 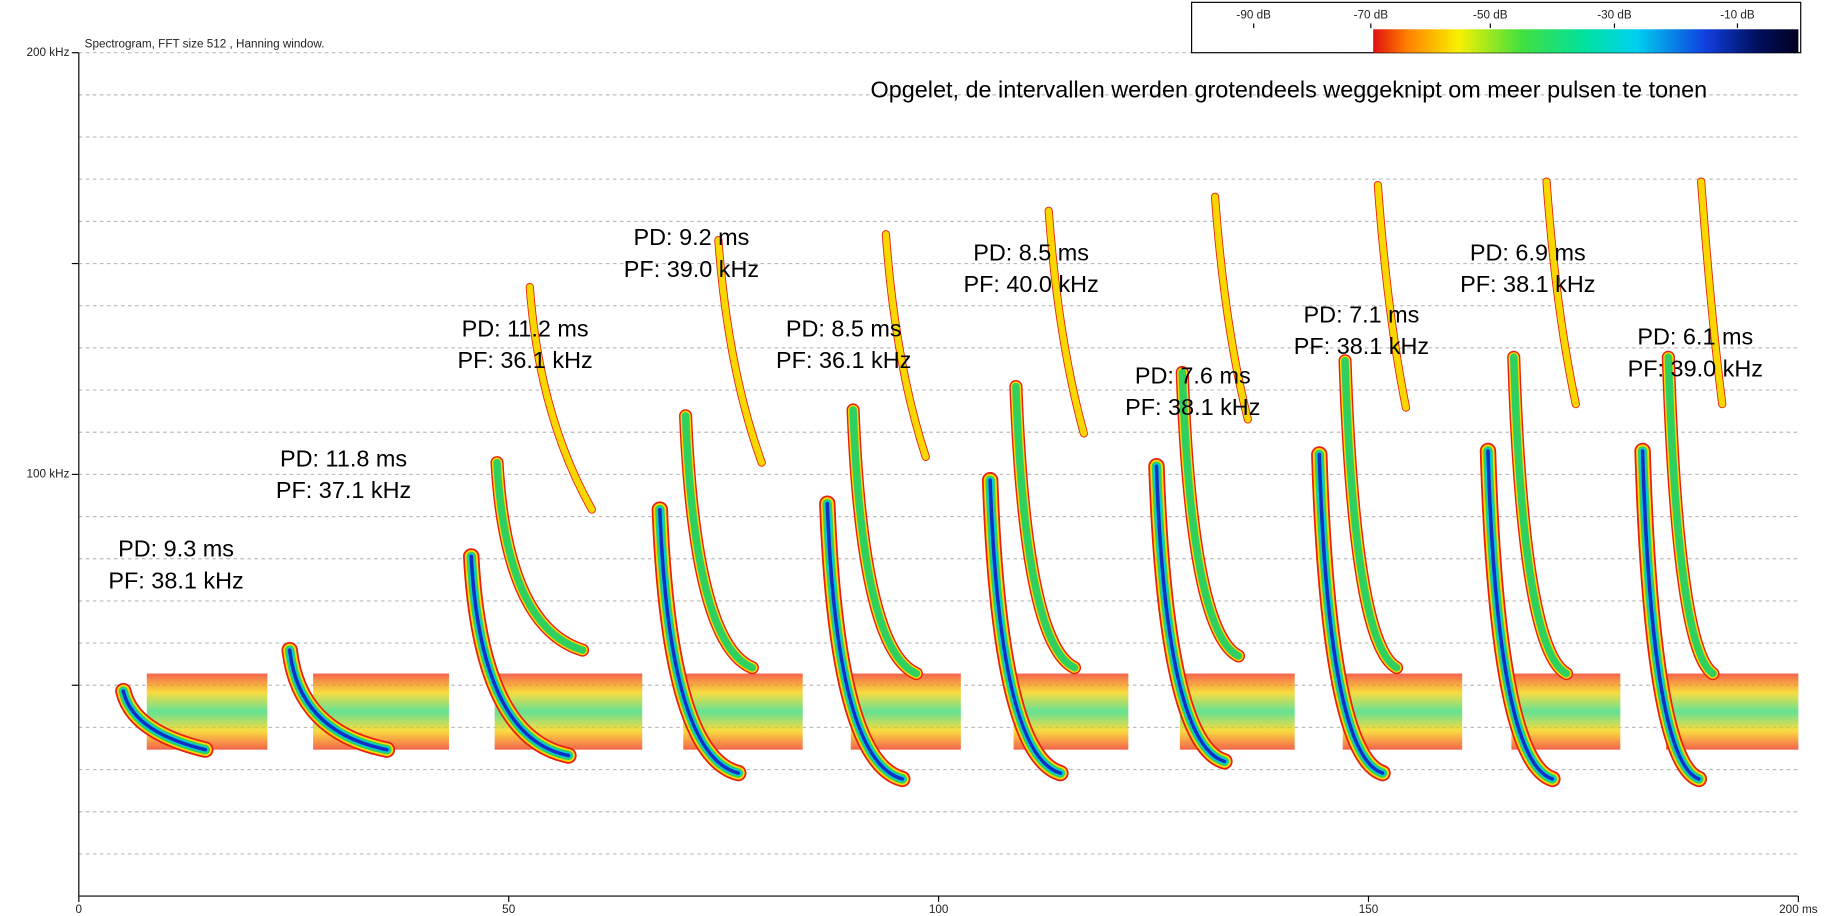 I want to click on pulse-duration: PD: 6.1 ms, so click(x=1695, y=337).